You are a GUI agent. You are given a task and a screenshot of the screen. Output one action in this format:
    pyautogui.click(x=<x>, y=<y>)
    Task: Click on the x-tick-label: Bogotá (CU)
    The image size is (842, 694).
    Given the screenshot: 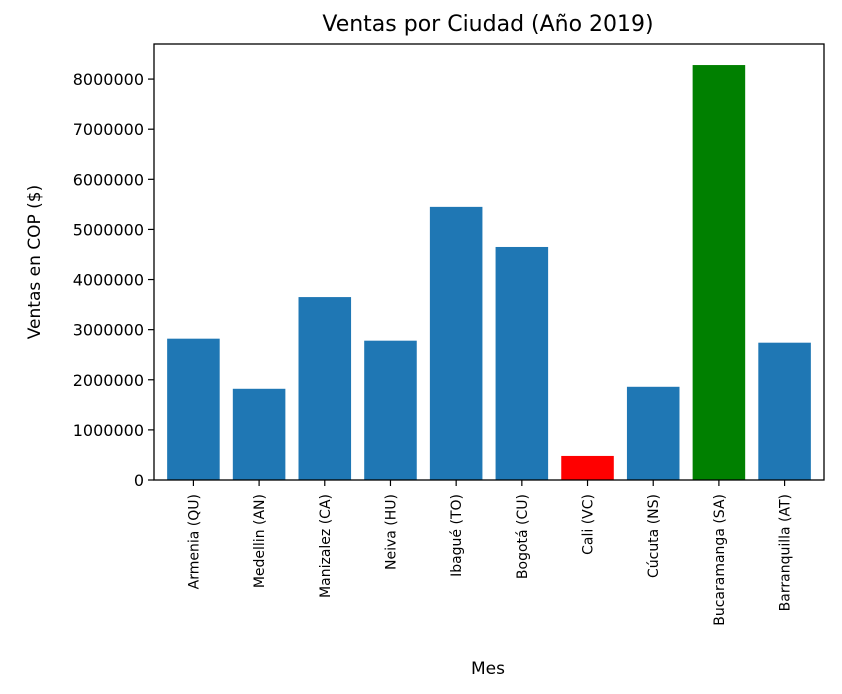 What is the action you would take?
    pyautogui.click(x=523, y=536)
    